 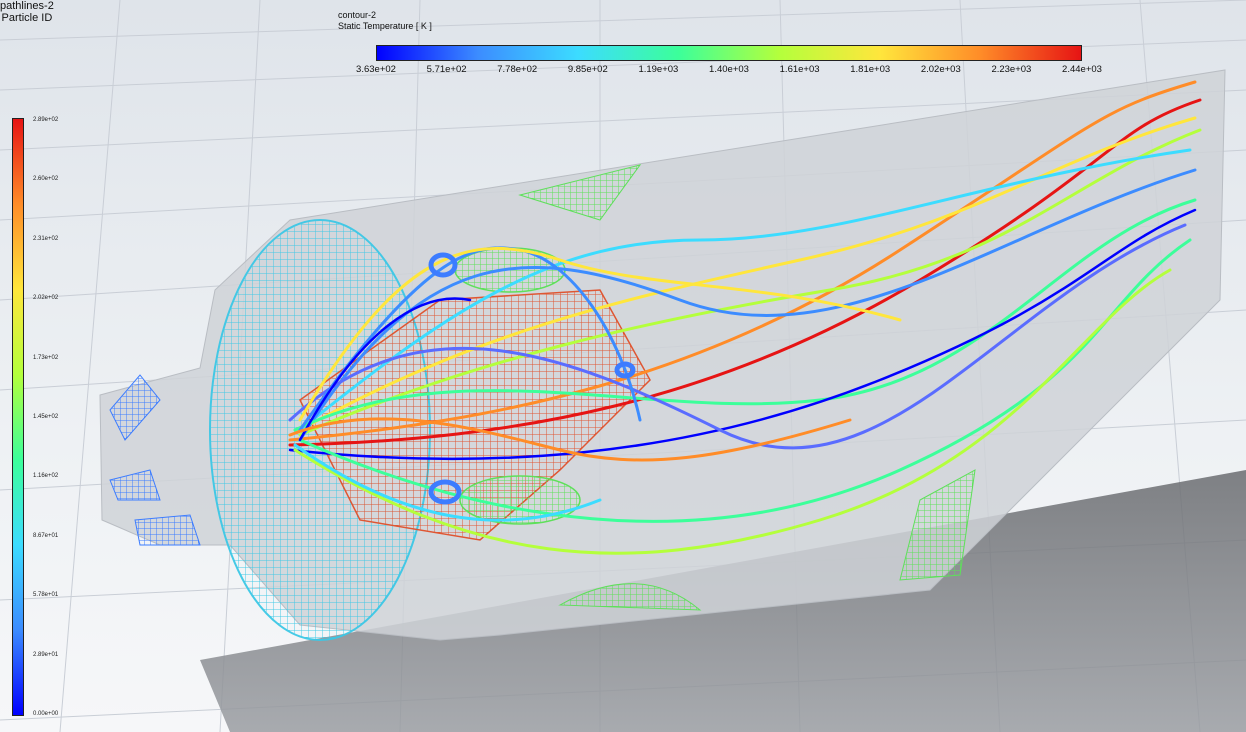 I want to click on temperature-tick-label: 2.02e+03, so click(x=940, y=69).